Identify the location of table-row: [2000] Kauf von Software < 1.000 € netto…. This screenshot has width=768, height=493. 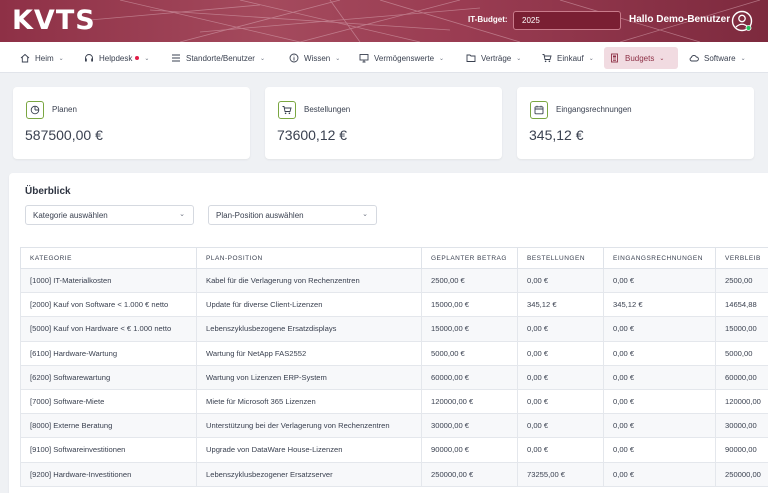
(394, 305).